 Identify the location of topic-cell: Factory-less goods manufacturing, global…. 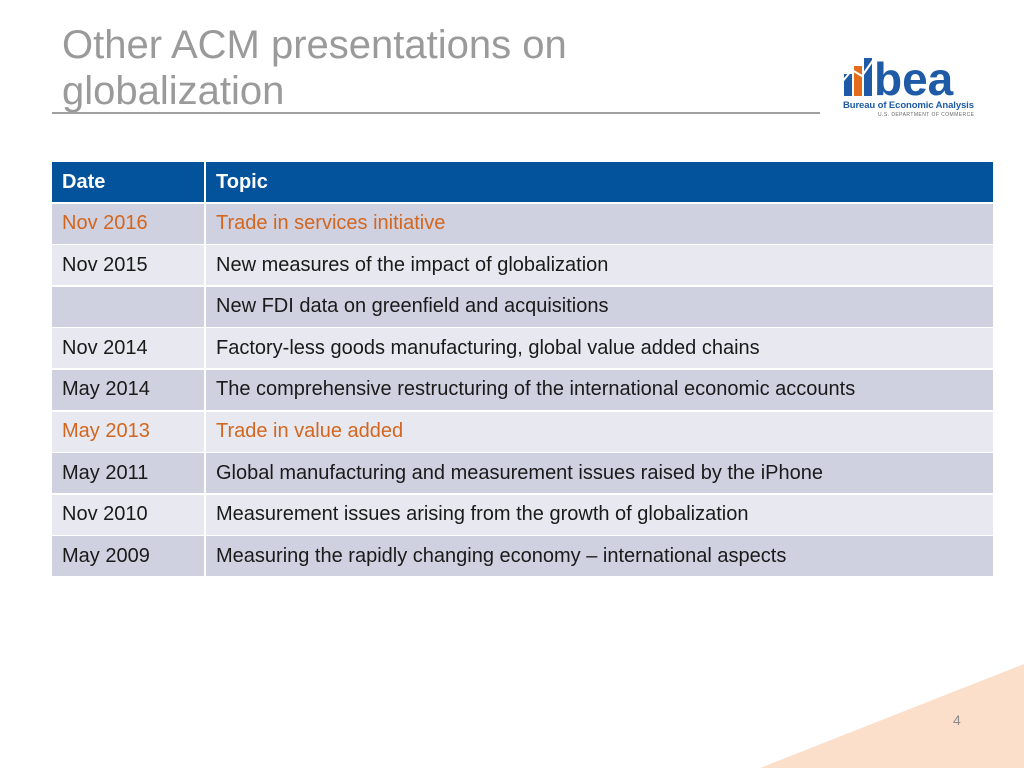
(599, 348).